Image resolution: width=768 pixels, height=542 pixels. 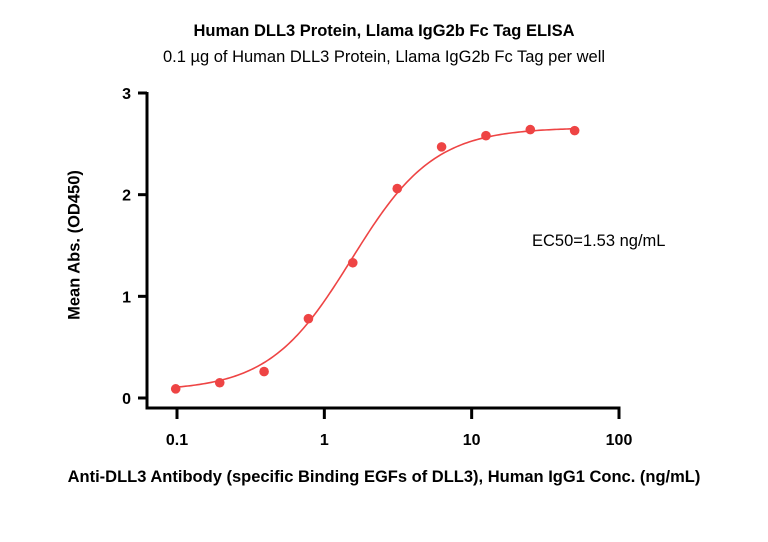 I want to click on ec50-annotation: EC50=1.53 ng/mL, so click(x=599, y=241).